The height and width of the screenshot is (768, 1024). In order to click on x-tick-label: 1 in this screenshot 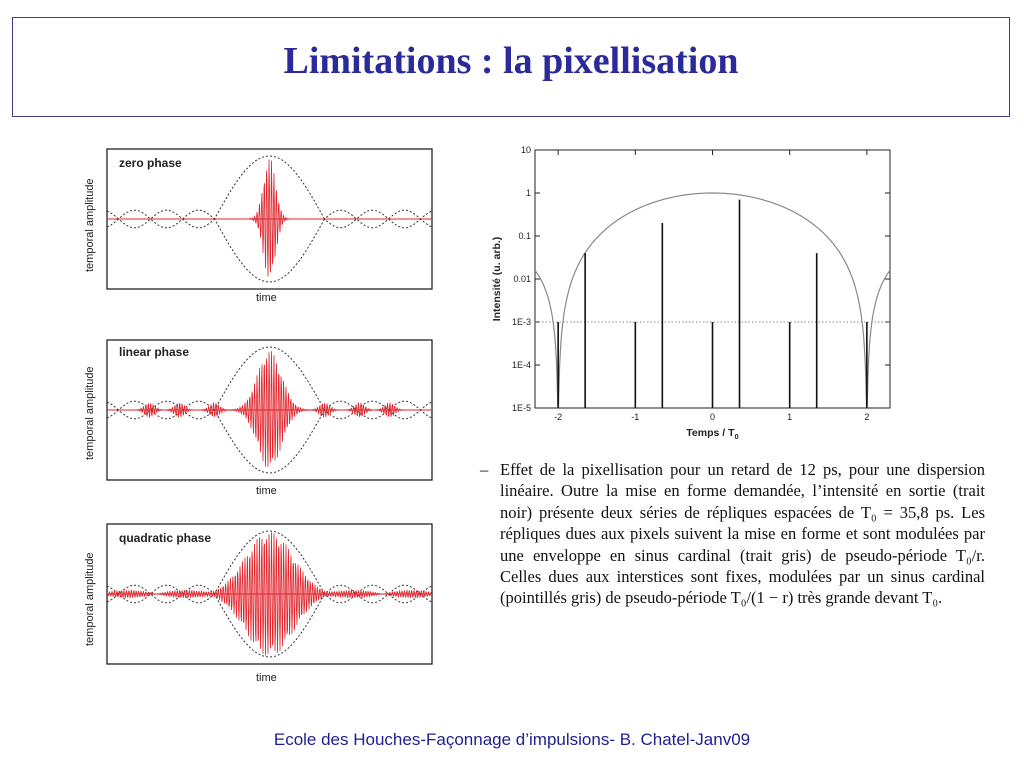, I will do `click(789, 417)`.